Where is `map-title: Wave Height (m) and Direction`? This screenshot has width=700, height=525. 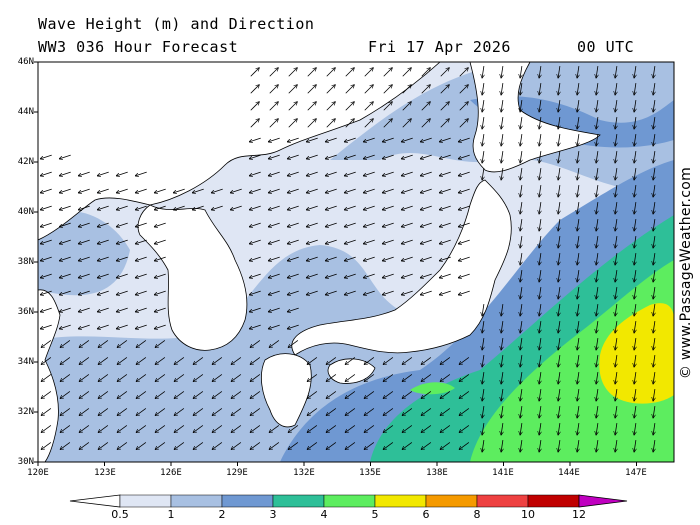 map-title: Wave Height (m) and Direction is located at coordinates (176, 24).